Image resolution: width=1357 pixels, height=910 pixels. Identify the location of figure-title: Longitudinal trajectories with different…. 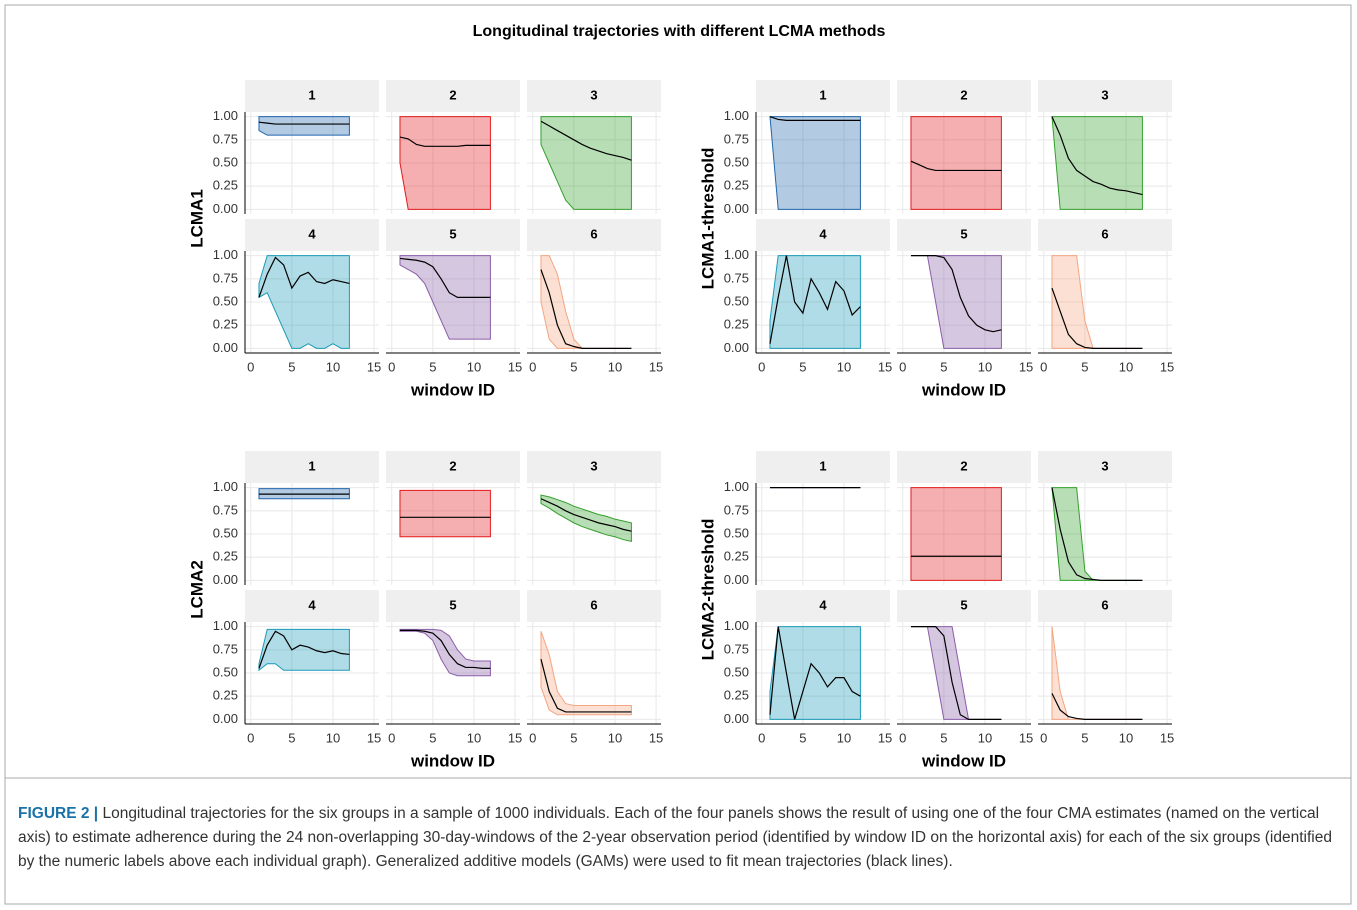
(679, 31).